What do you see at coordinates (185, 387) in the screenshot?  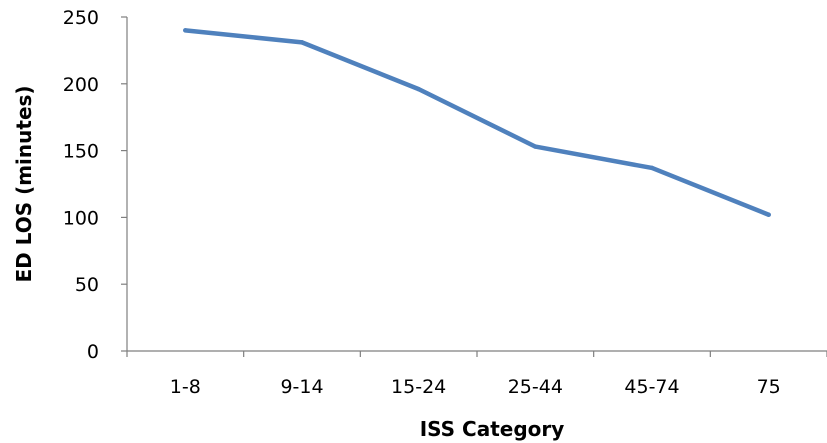 I see `x-tick-label: 1-8` at bounding box center [185, 387].